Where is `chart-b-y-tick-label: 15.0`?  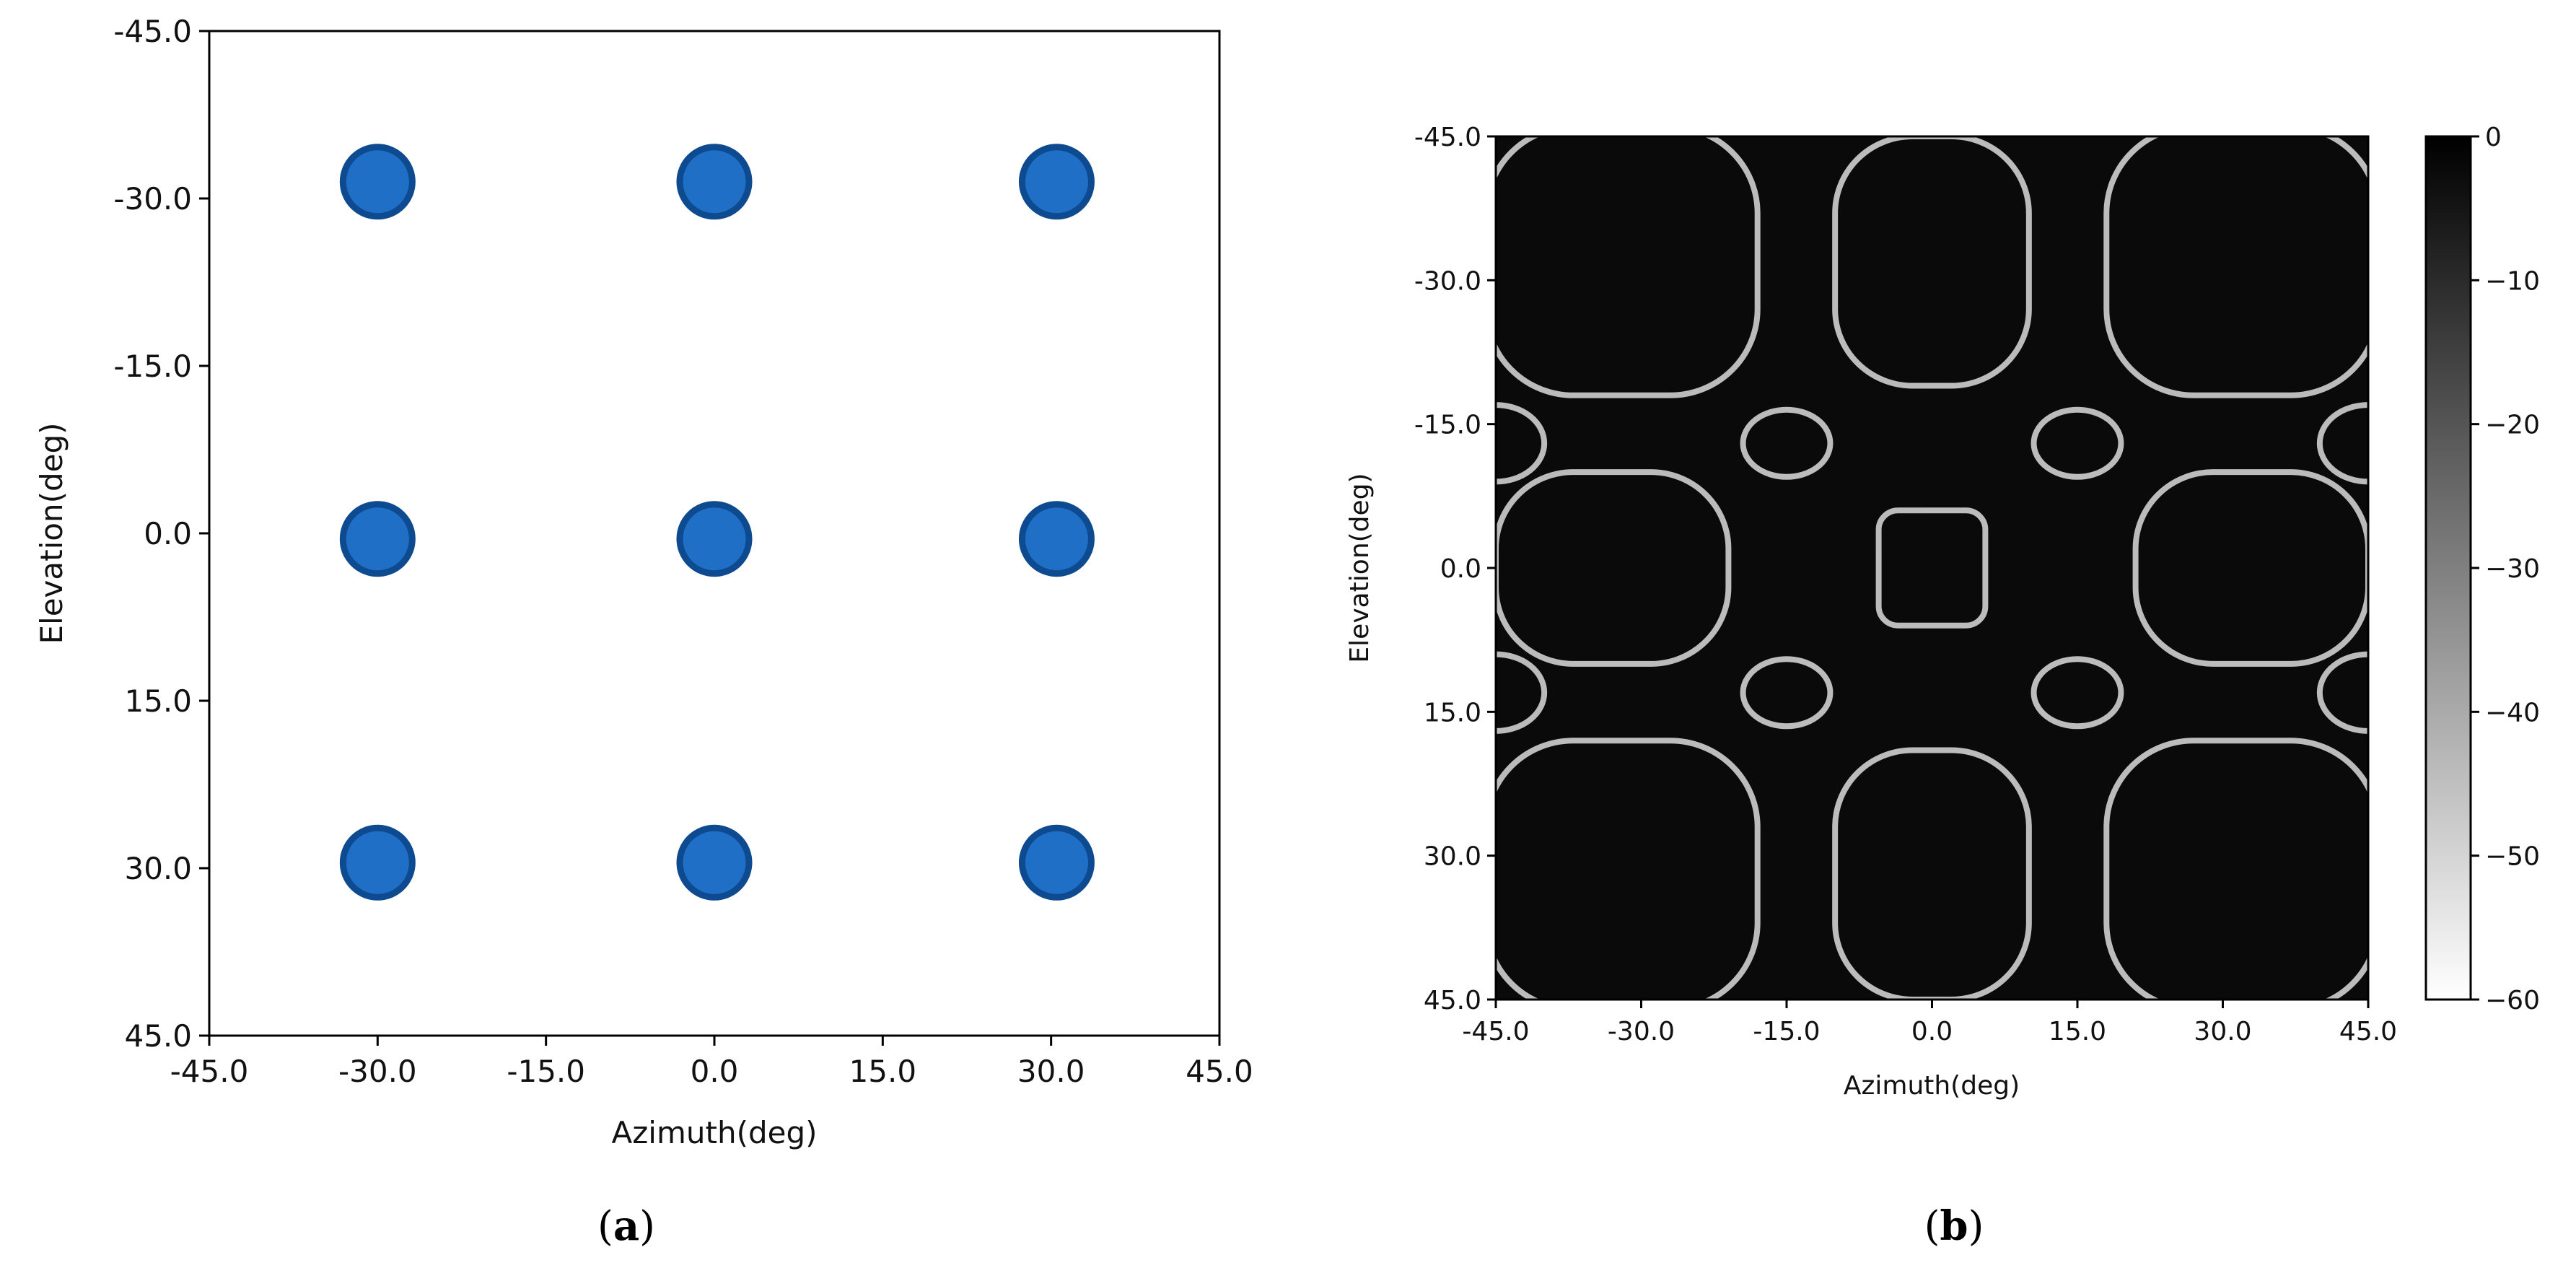
chart-b-y-tick-label: 15.0 is located at coordinates (1452, 712).